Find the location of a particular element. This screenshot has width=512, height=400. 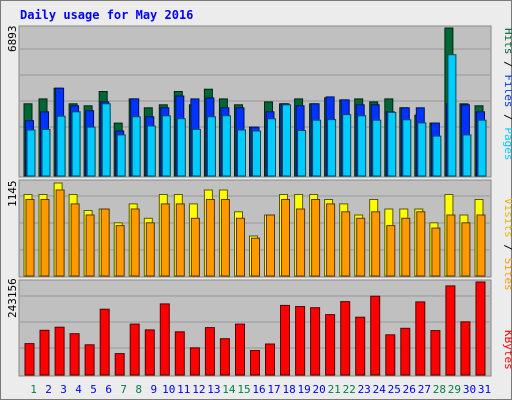

day-label-23: 23 is located at coordinates (364, 389).